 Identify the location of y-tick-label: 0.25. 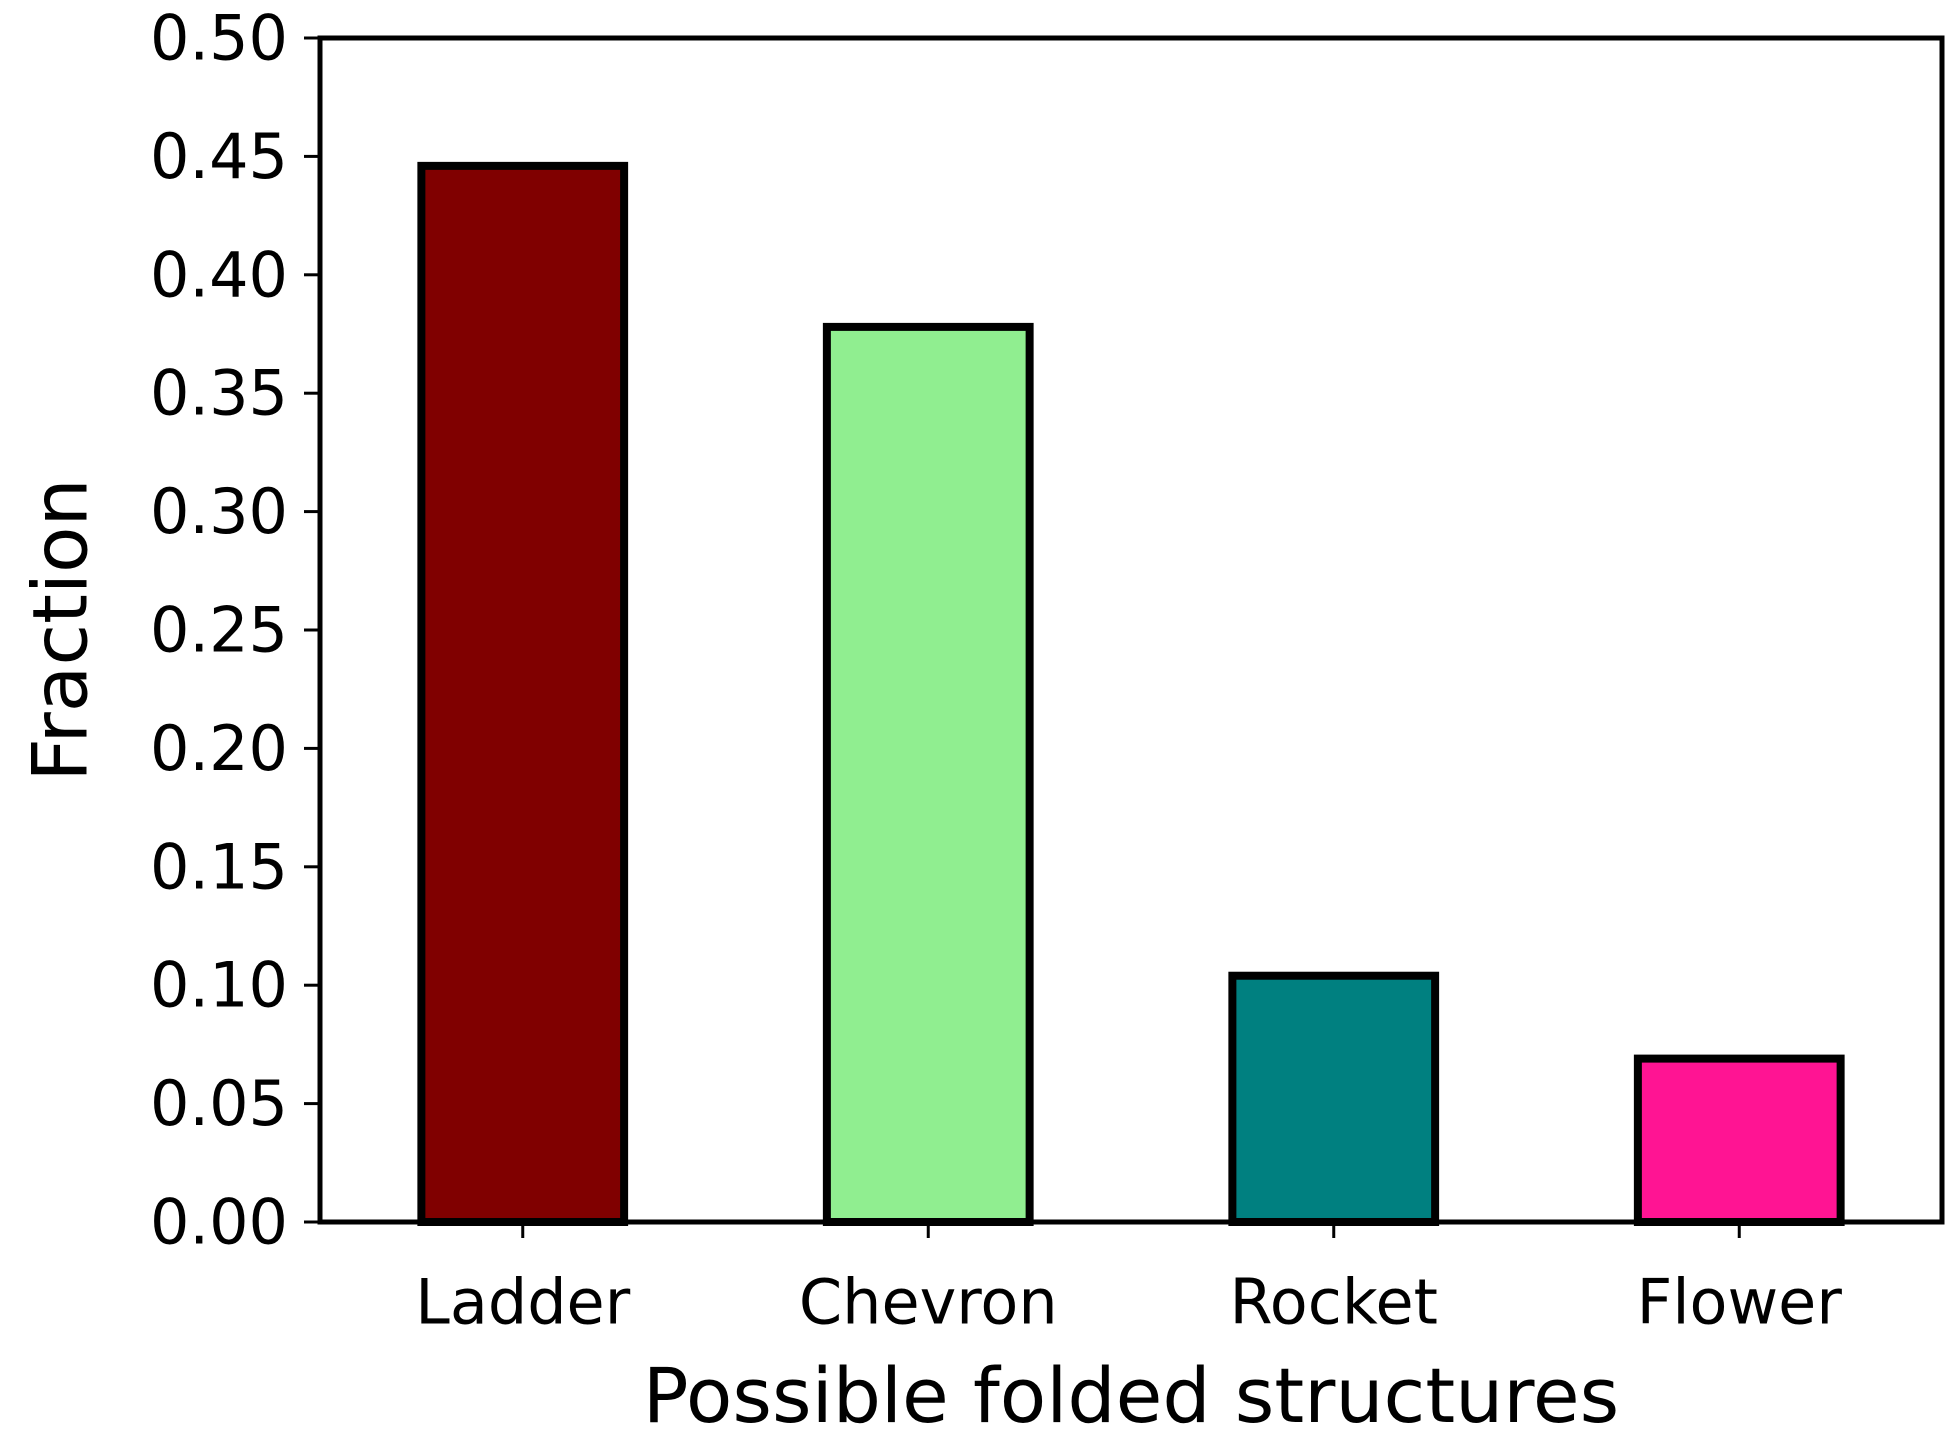
(219, 630).